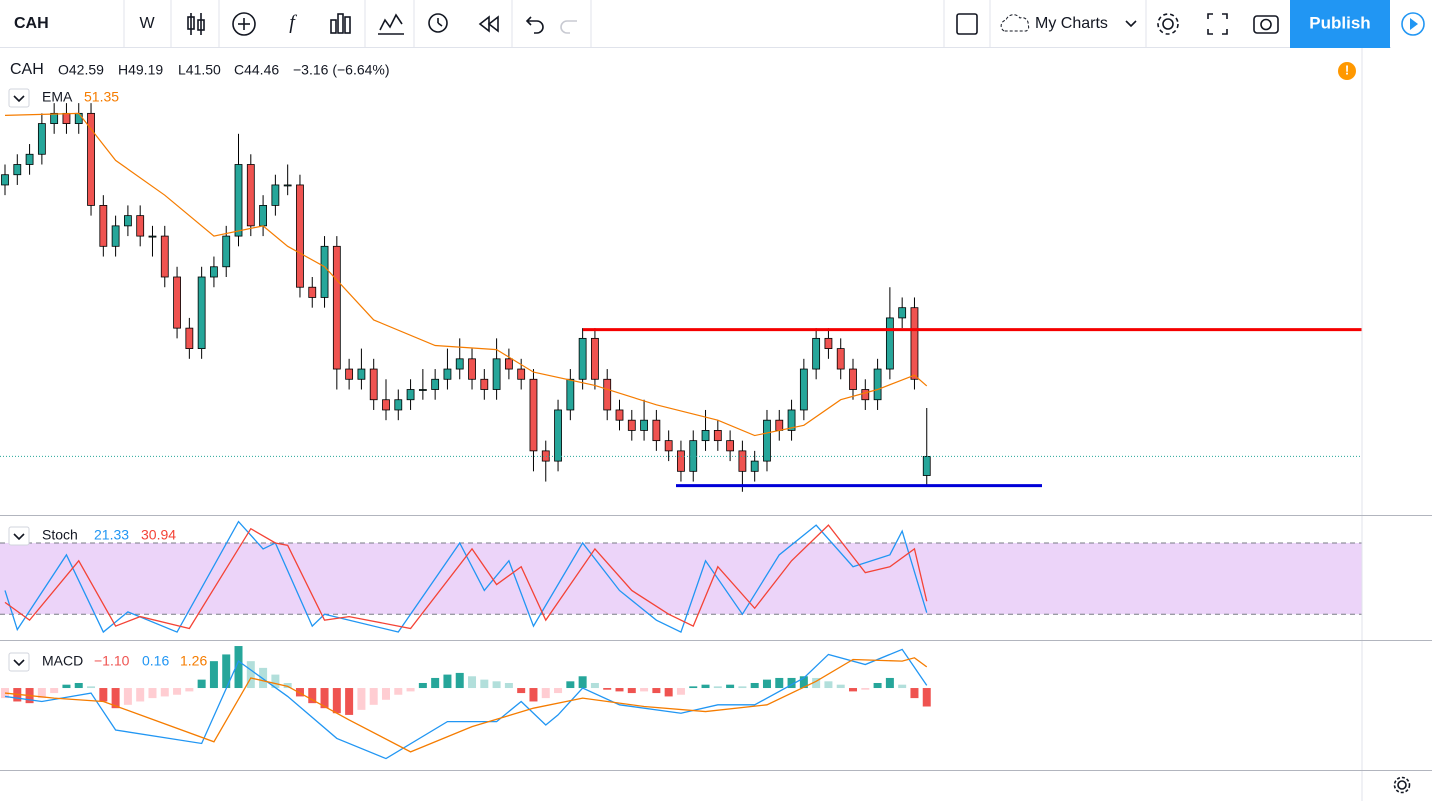  I want to click on fullscreen-toggle, so click(967, 24).